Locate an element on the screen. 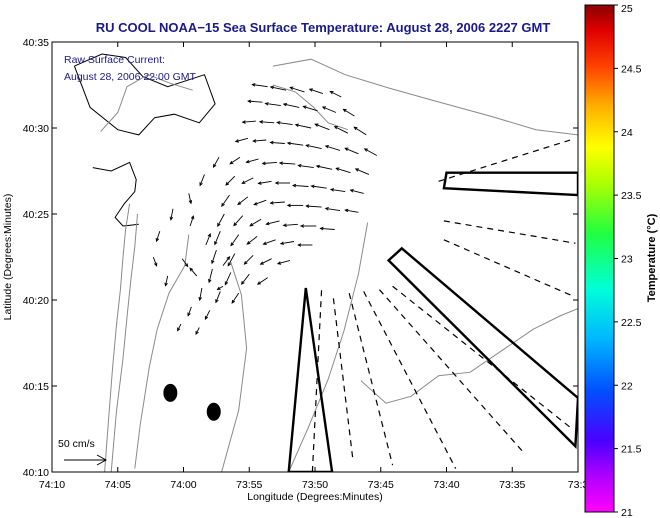  y-tick-label: 40:15 is located at coordinates (36, 387).